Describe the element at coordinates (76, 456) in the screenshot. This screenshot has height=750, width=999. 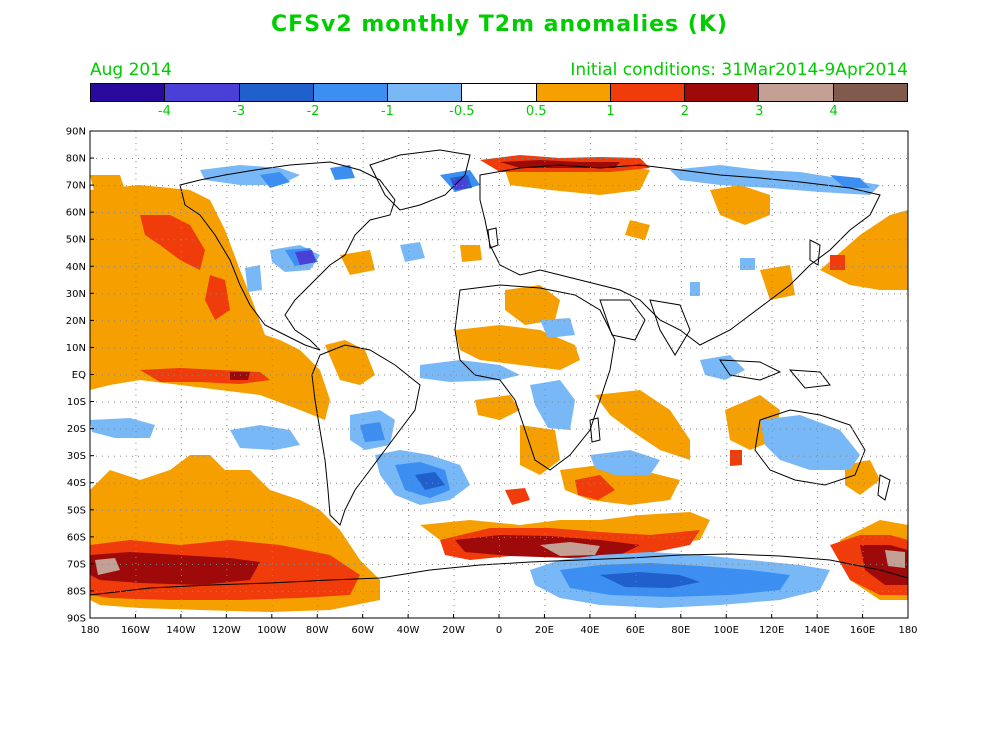
I see `lat-tick-label: 30S` at that location.